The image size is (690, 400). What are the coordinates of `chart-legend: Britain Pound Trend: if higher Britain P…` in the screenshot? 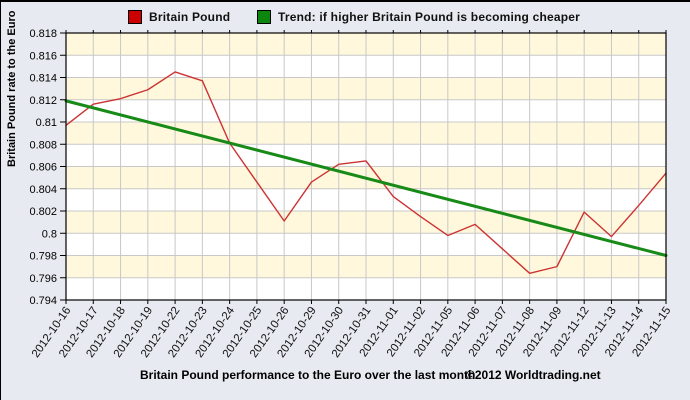 It's located at (345, 19).